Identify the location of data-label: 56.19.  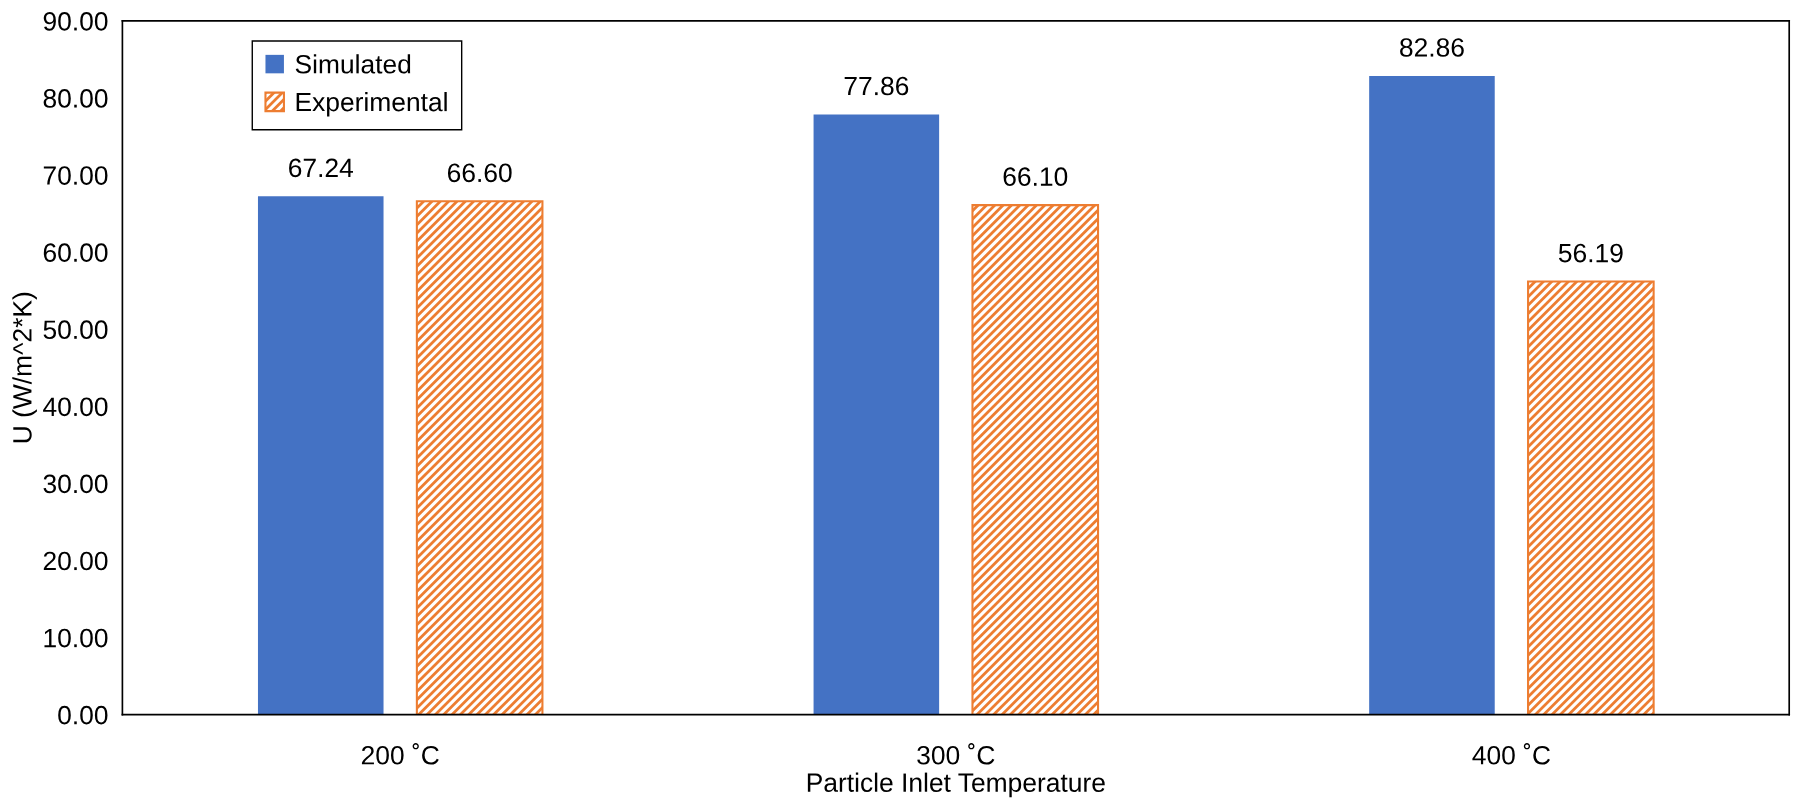
(1590, 253).